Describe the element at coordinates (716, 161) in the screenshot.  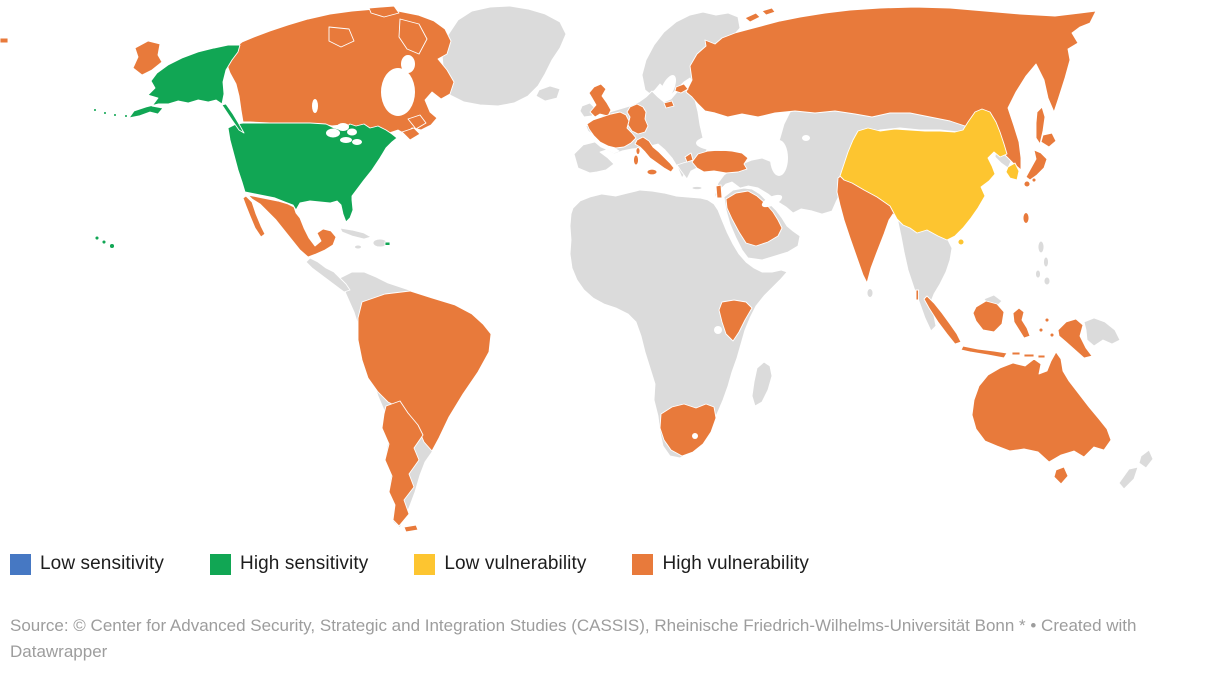
I see `country-turkey` at that location.